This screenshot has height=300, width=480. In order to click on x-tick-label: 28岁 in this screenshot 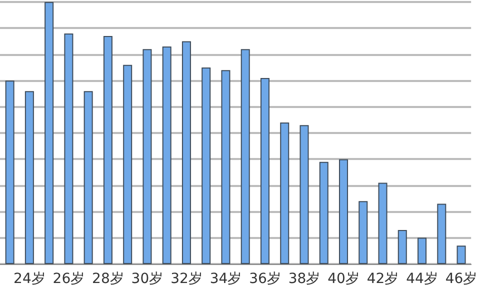, I will do `click(108, 279)`.